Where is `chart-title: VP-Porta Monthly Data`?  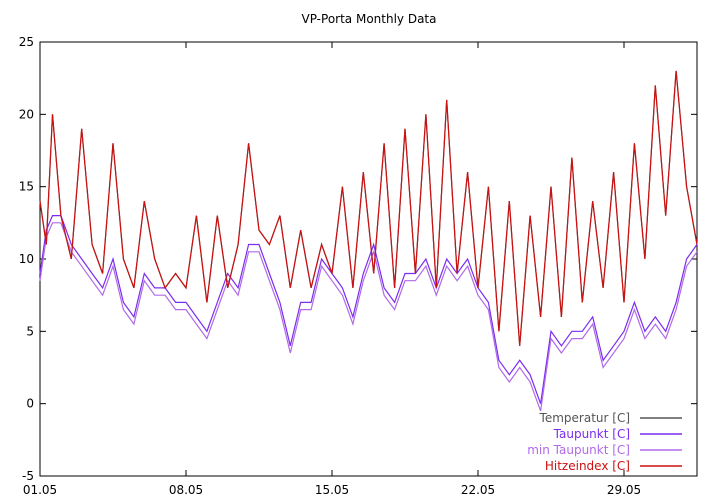
chart-title: VP-Porta Monthly Data is located at coordinates (369, 19).